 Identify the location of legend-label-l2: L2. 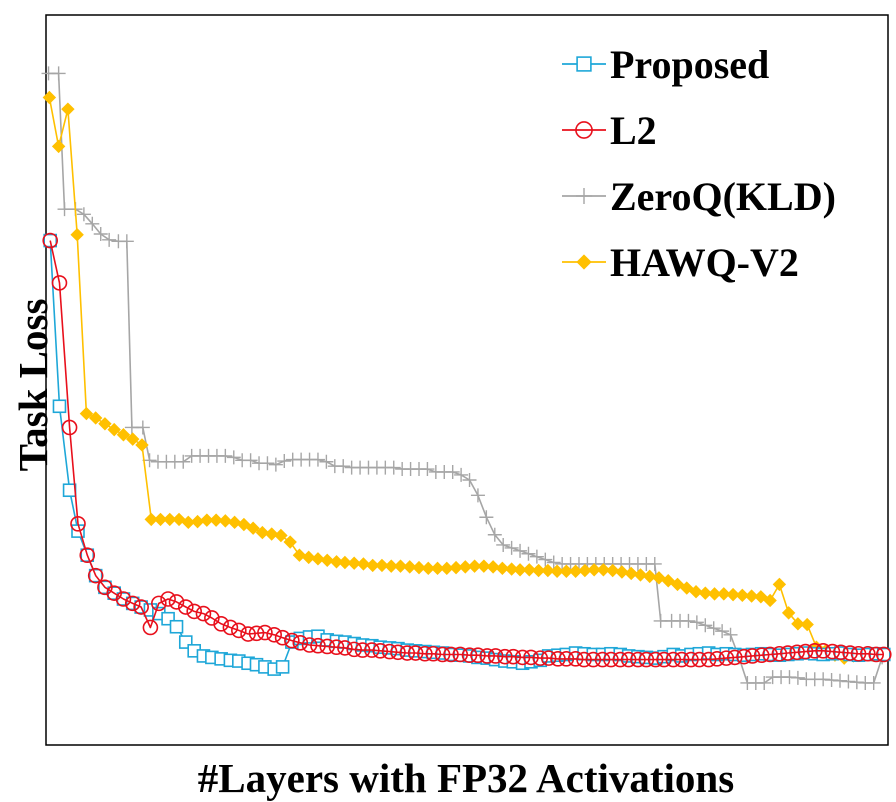
(633, 130).